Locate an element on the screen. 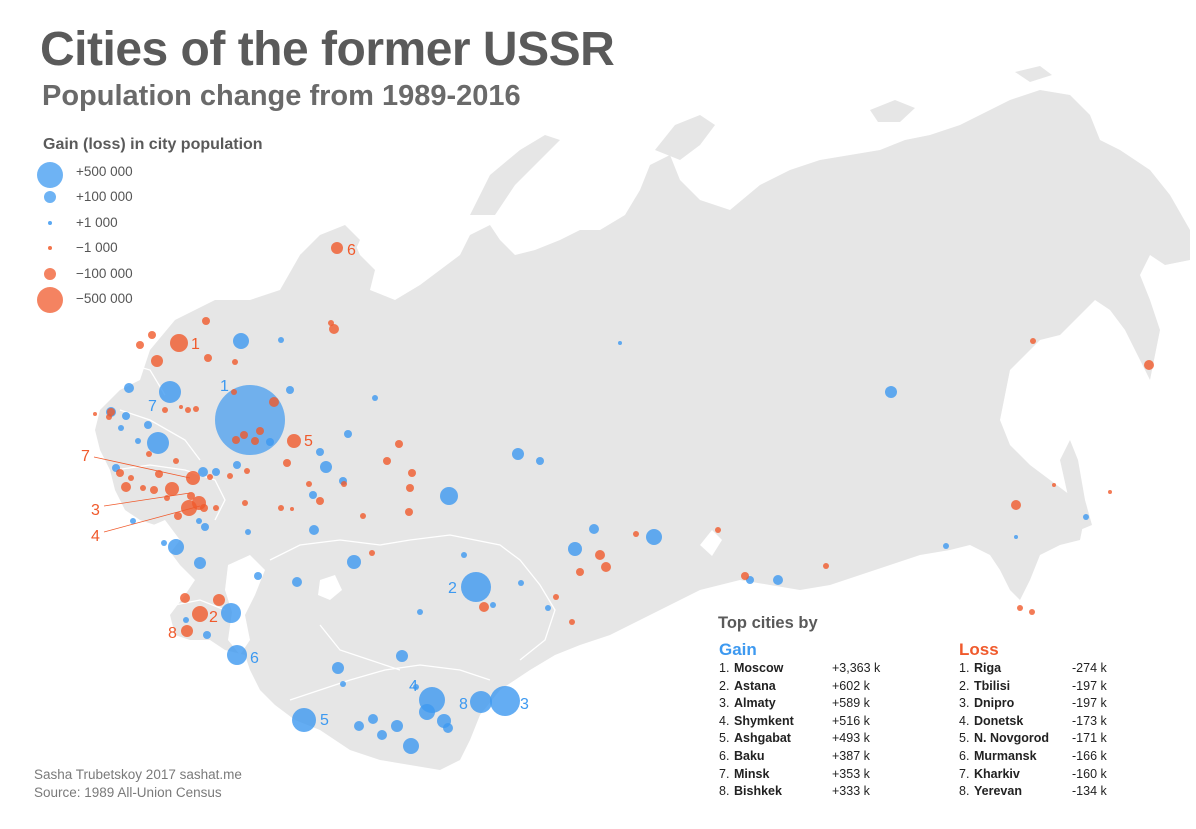 The image size is (1196, 829). gain-label-1: 1 is located at coordinates (224, 386).